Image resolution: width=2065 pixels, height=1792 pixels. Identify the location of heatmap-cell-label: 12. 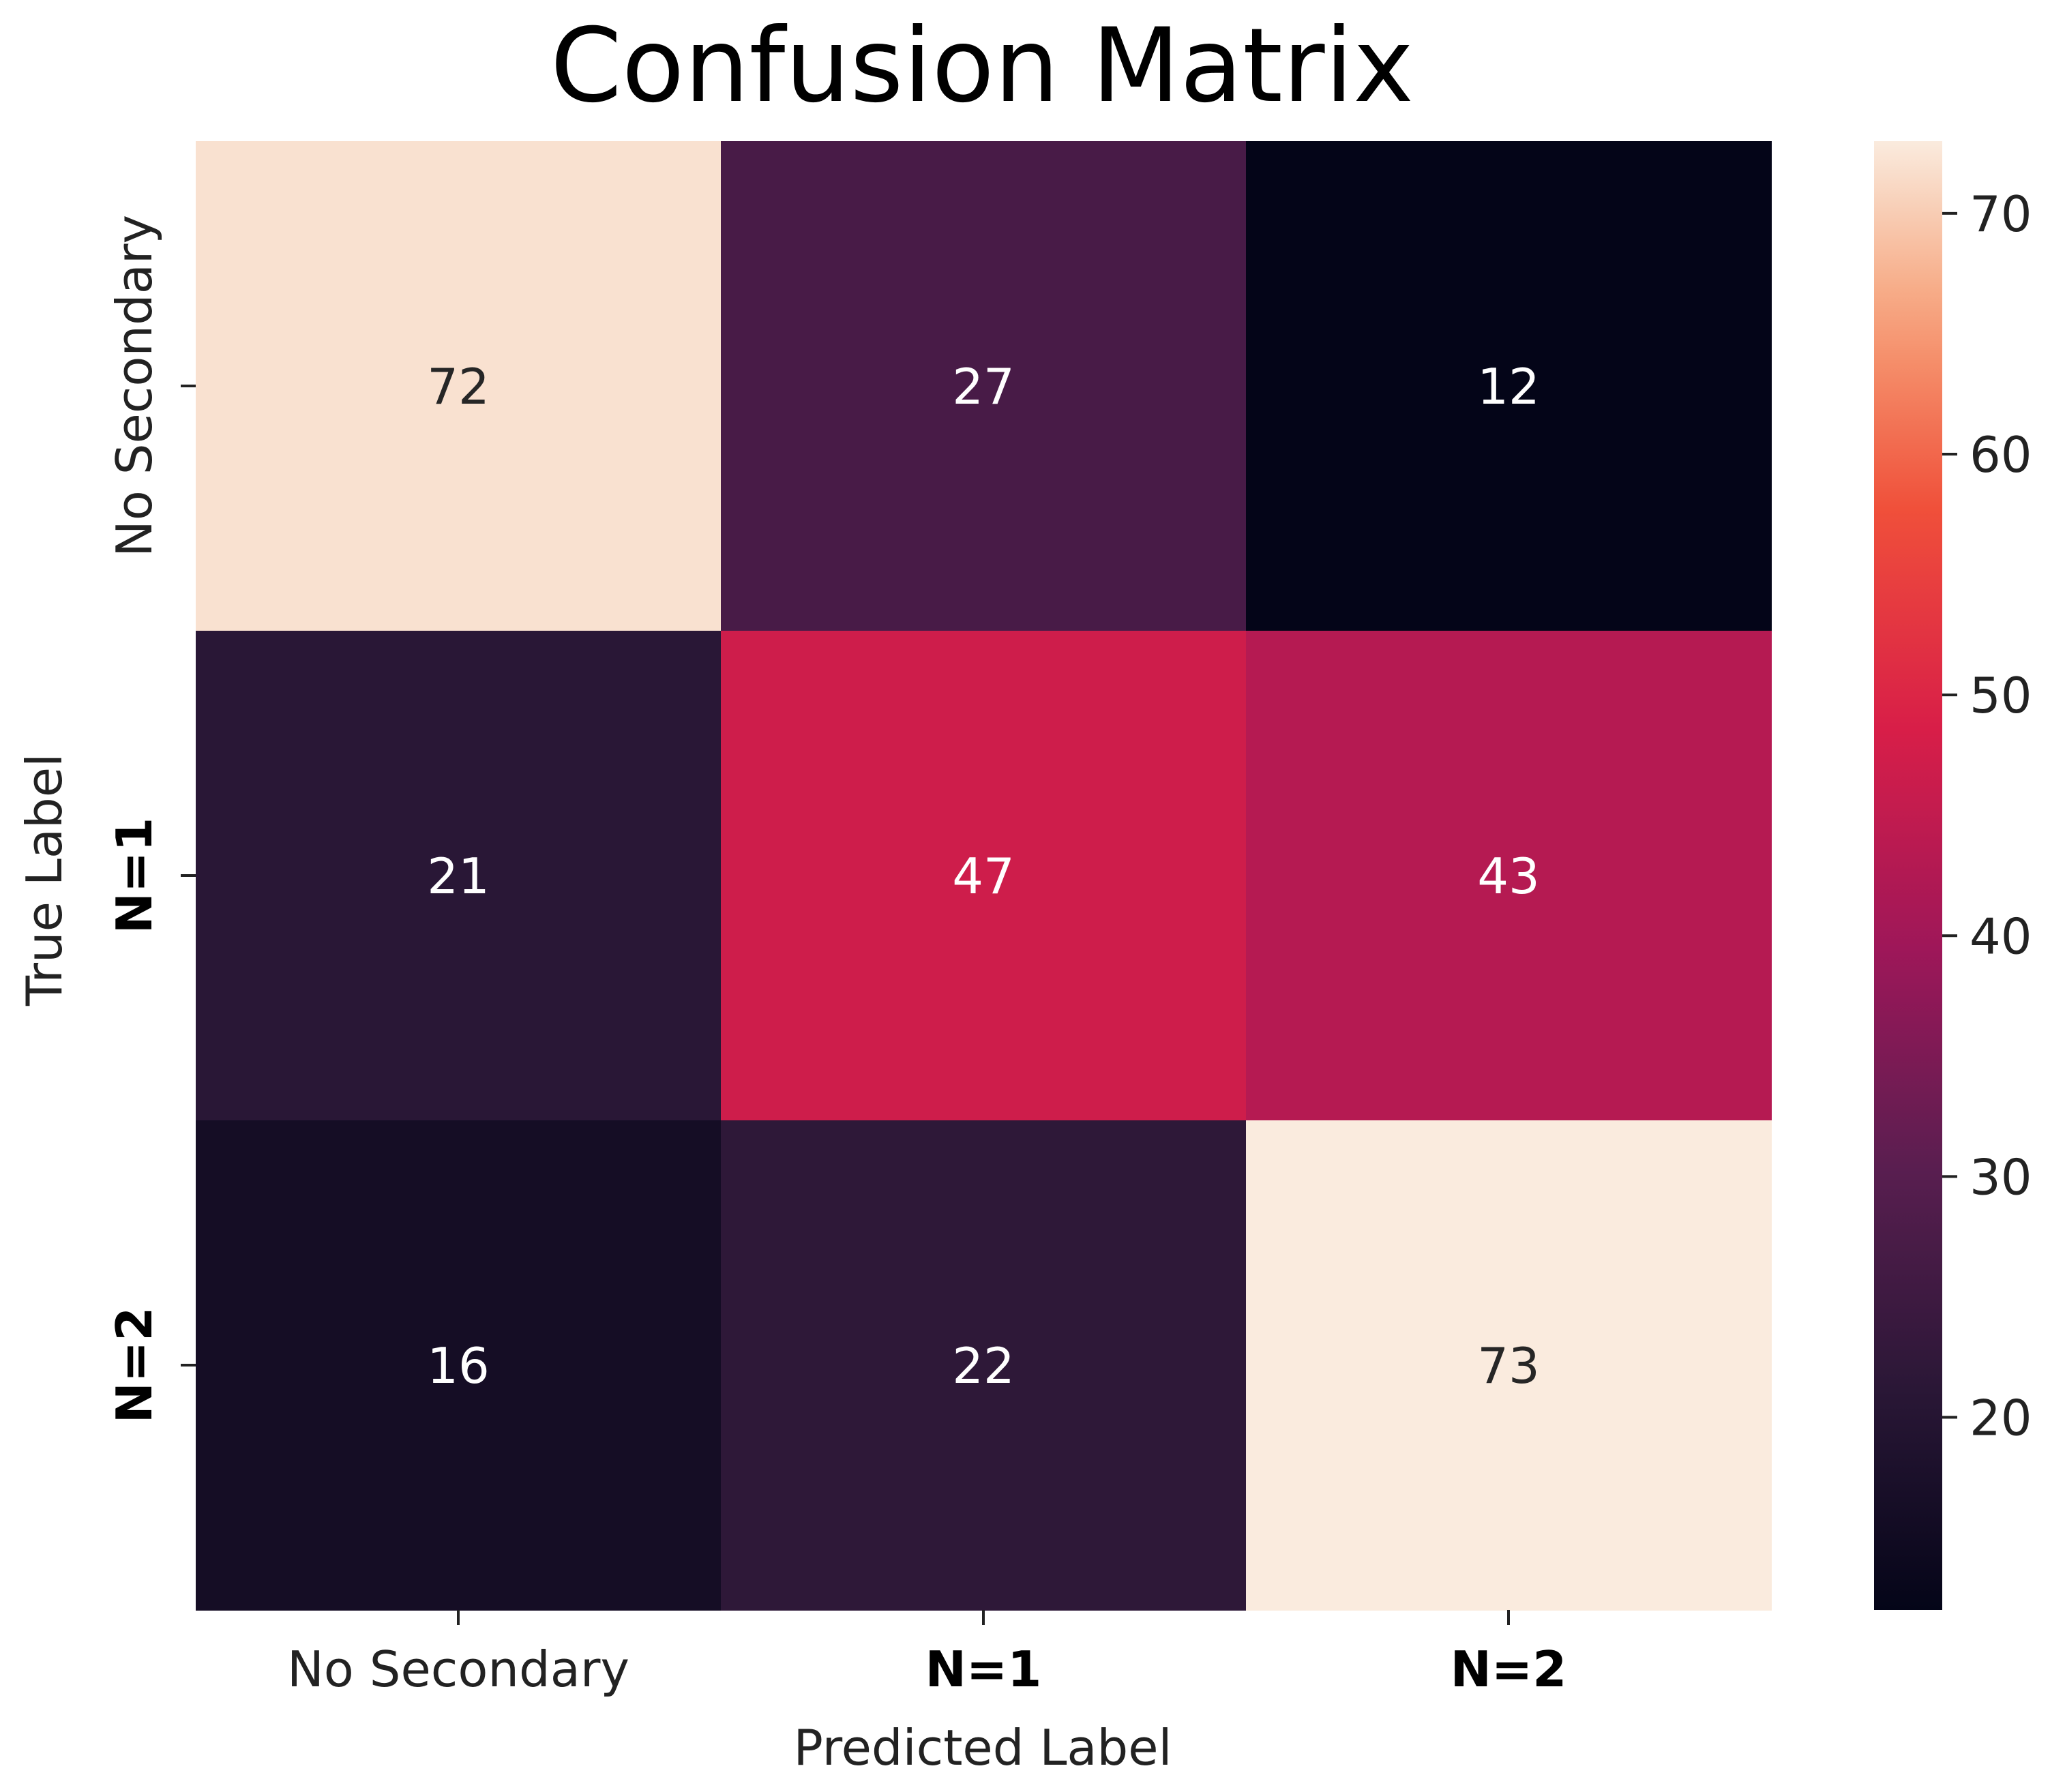
(1508, 386).